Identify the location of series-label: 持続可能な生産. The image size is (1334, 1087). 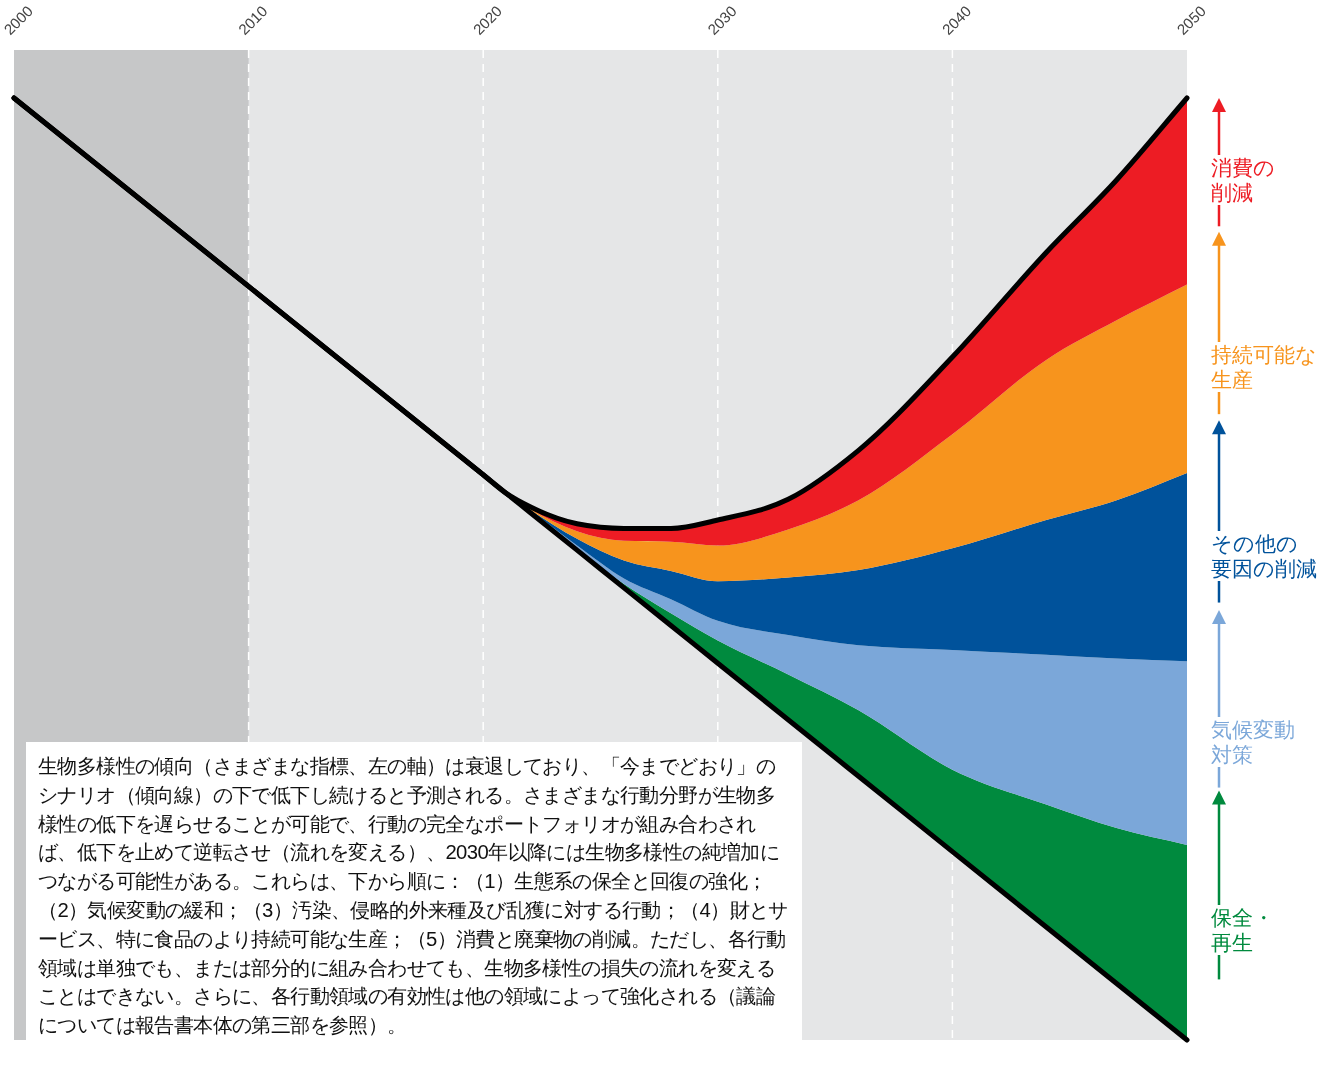
(1264, 367).